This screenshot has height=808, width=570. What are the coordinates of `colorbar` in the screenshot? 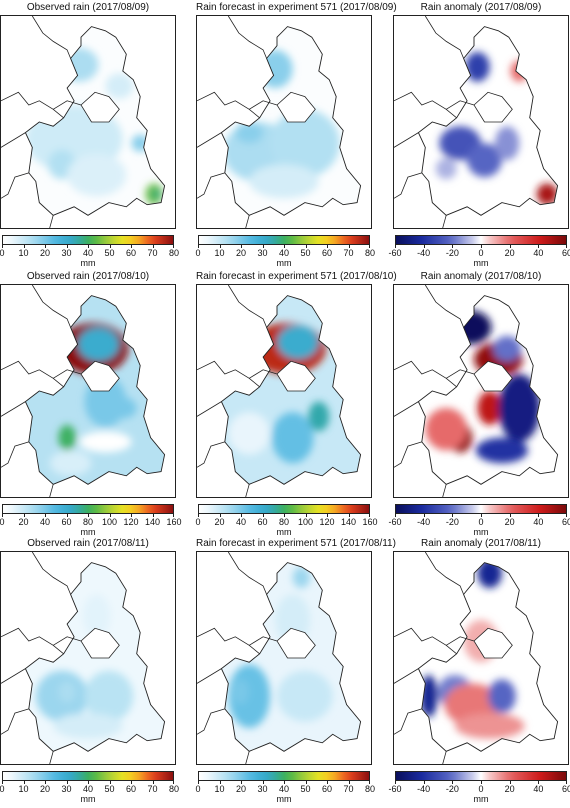 It's located at (284, 240).